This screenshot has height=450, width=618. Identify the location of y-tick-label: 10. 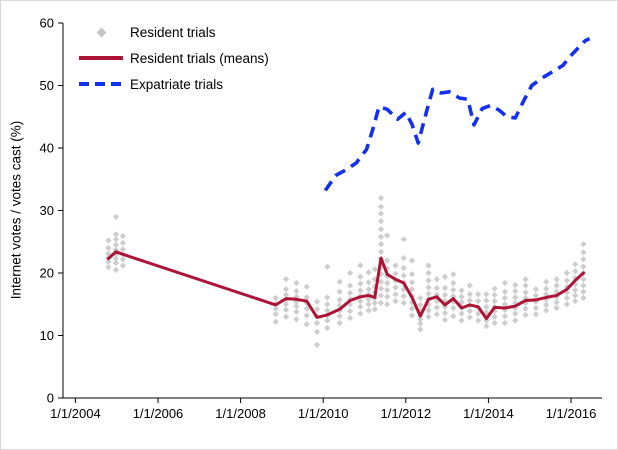
(47, 335).